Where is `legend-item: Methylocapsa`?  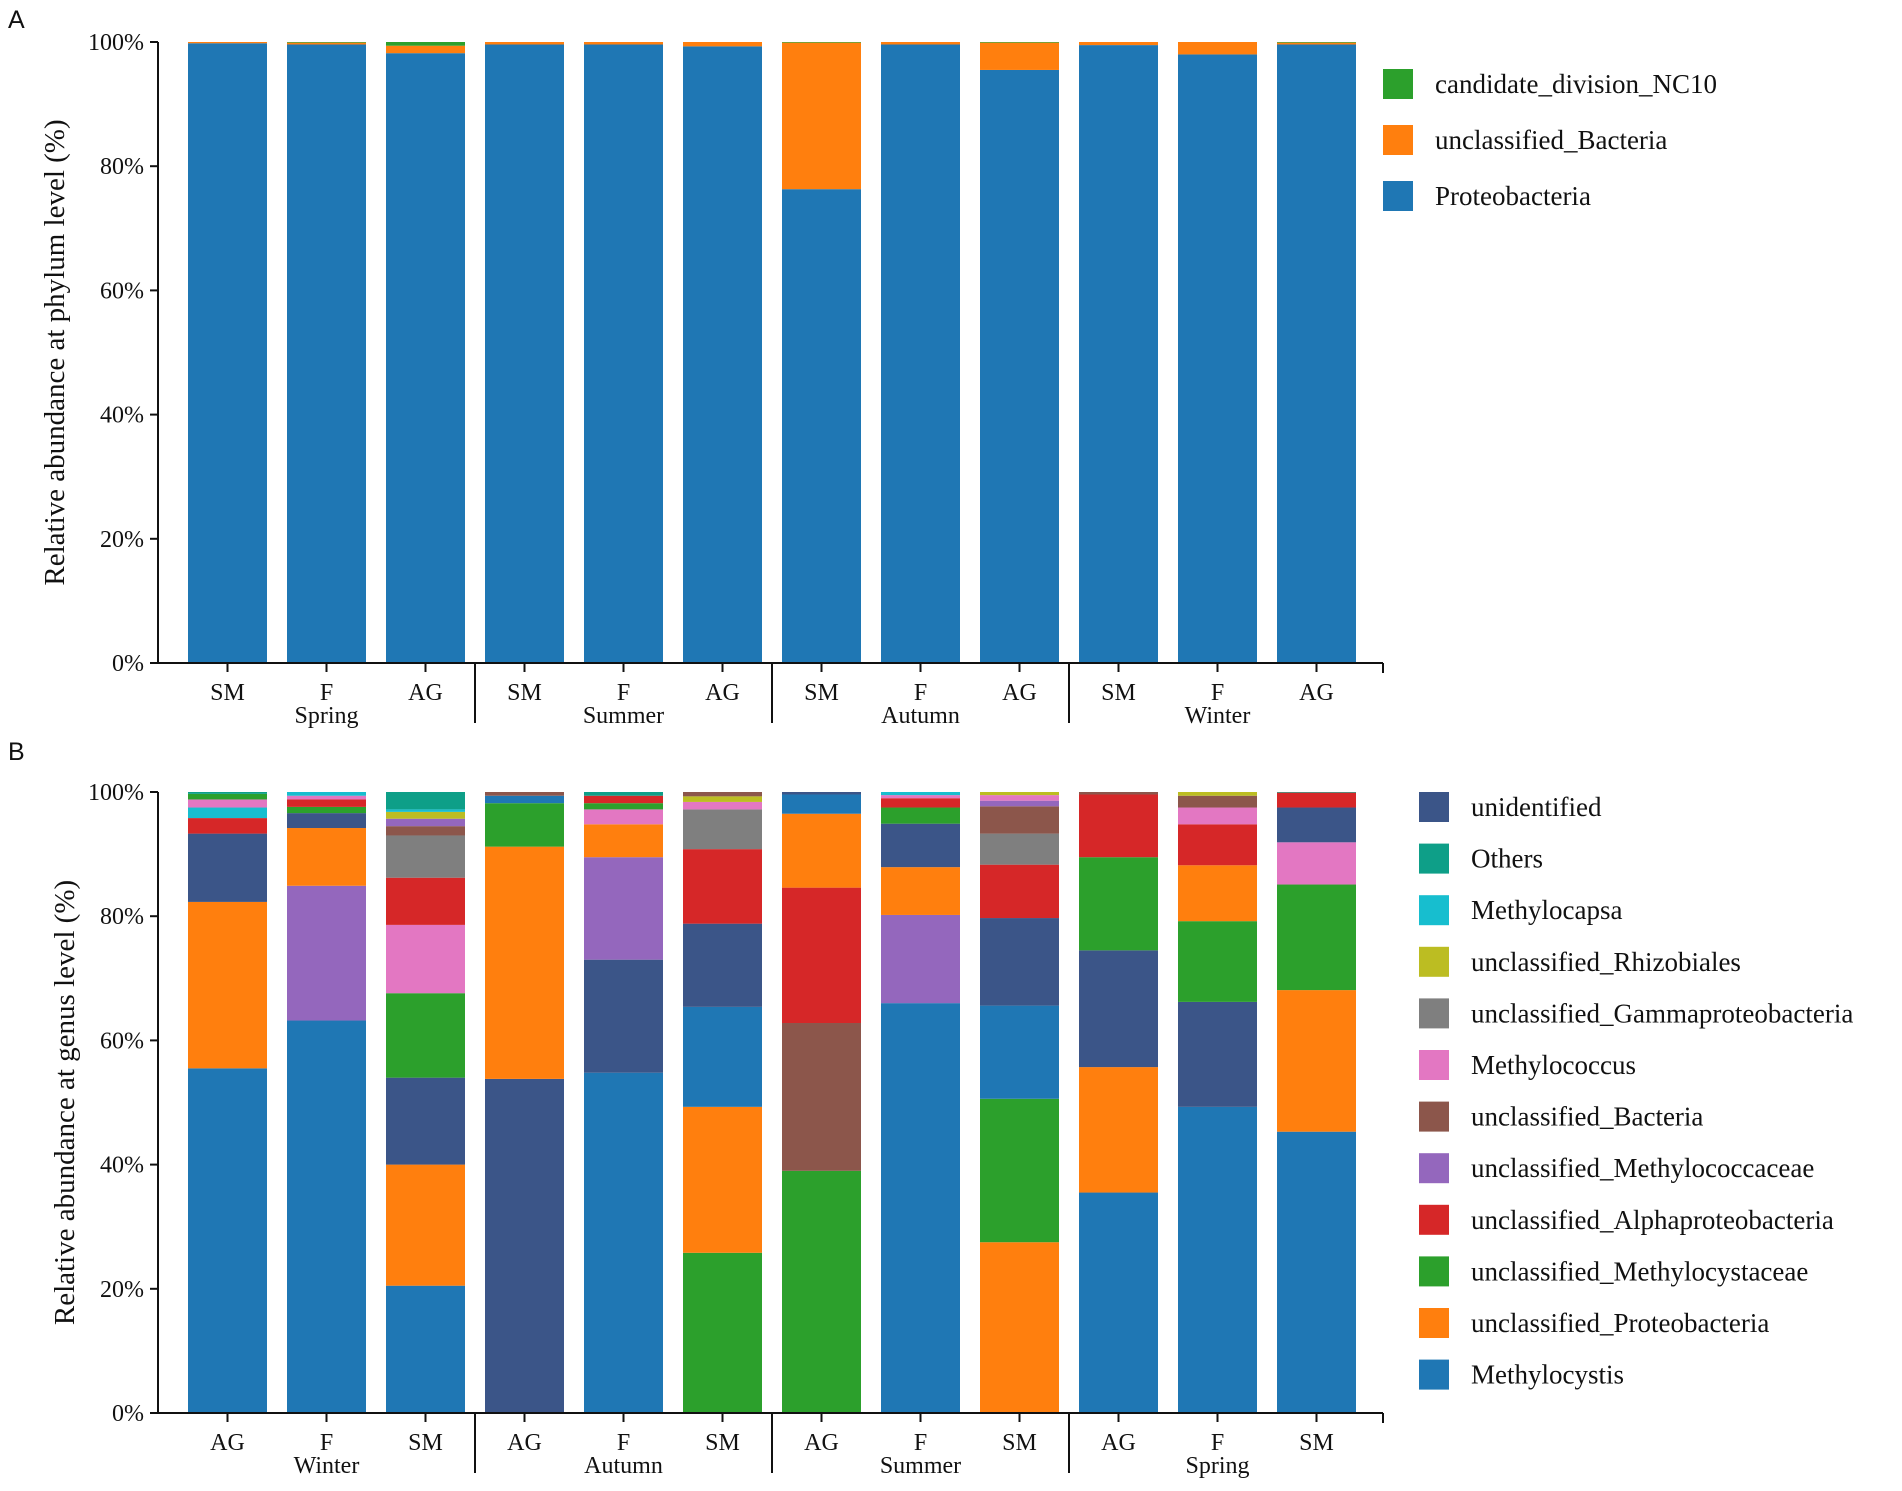
legend-item: Methylocapsa is located at coordinates (1520, 910).